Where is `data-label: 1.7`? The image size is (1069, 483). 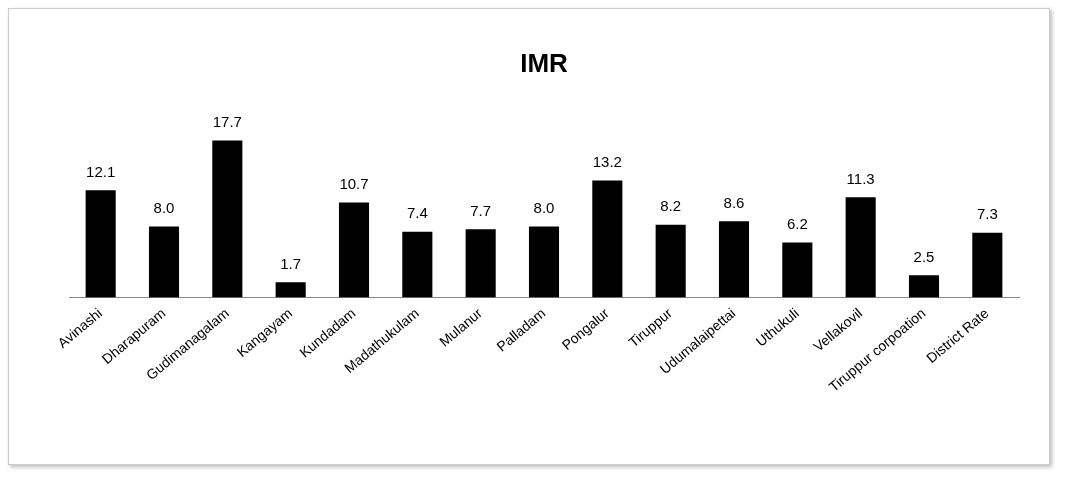
data-label: 1.7 is located at coordinates (291, 264).